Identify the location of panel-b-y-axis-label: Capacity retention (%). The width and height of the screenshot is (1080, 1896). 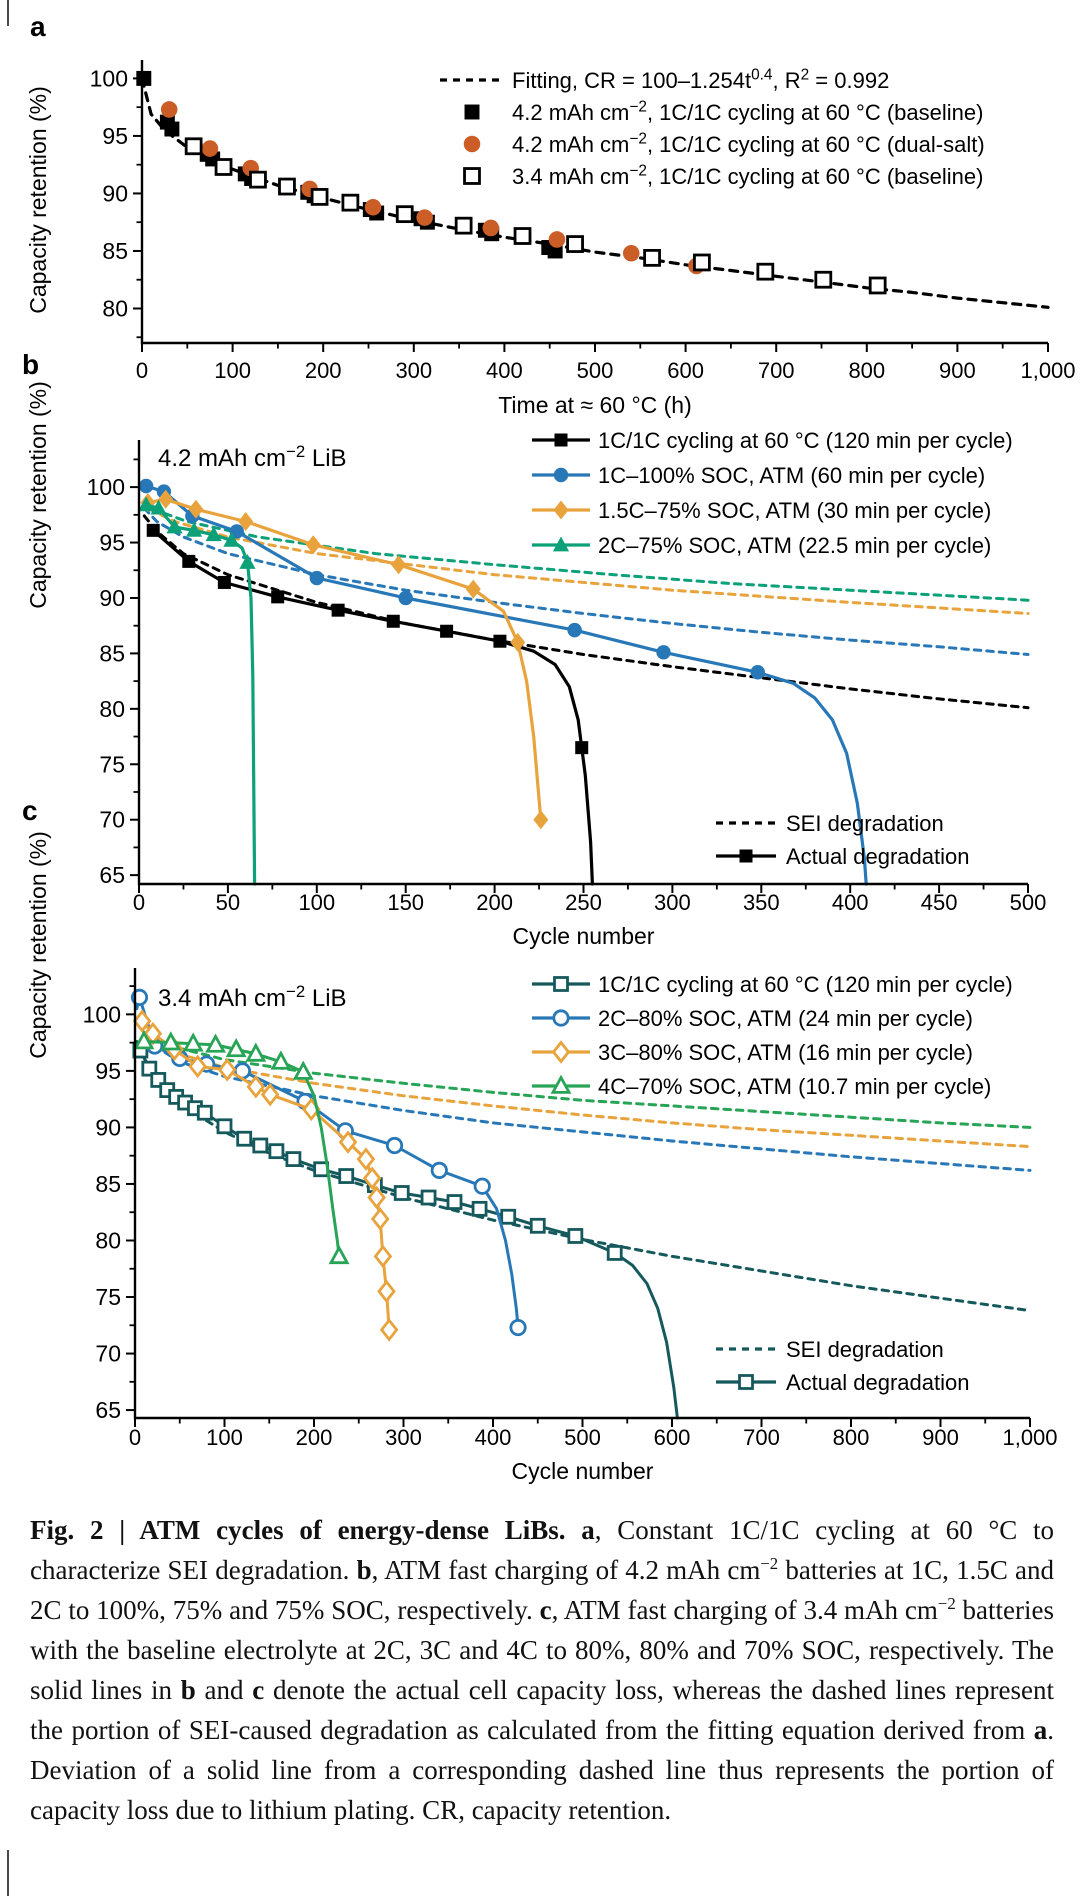
(38, 495).